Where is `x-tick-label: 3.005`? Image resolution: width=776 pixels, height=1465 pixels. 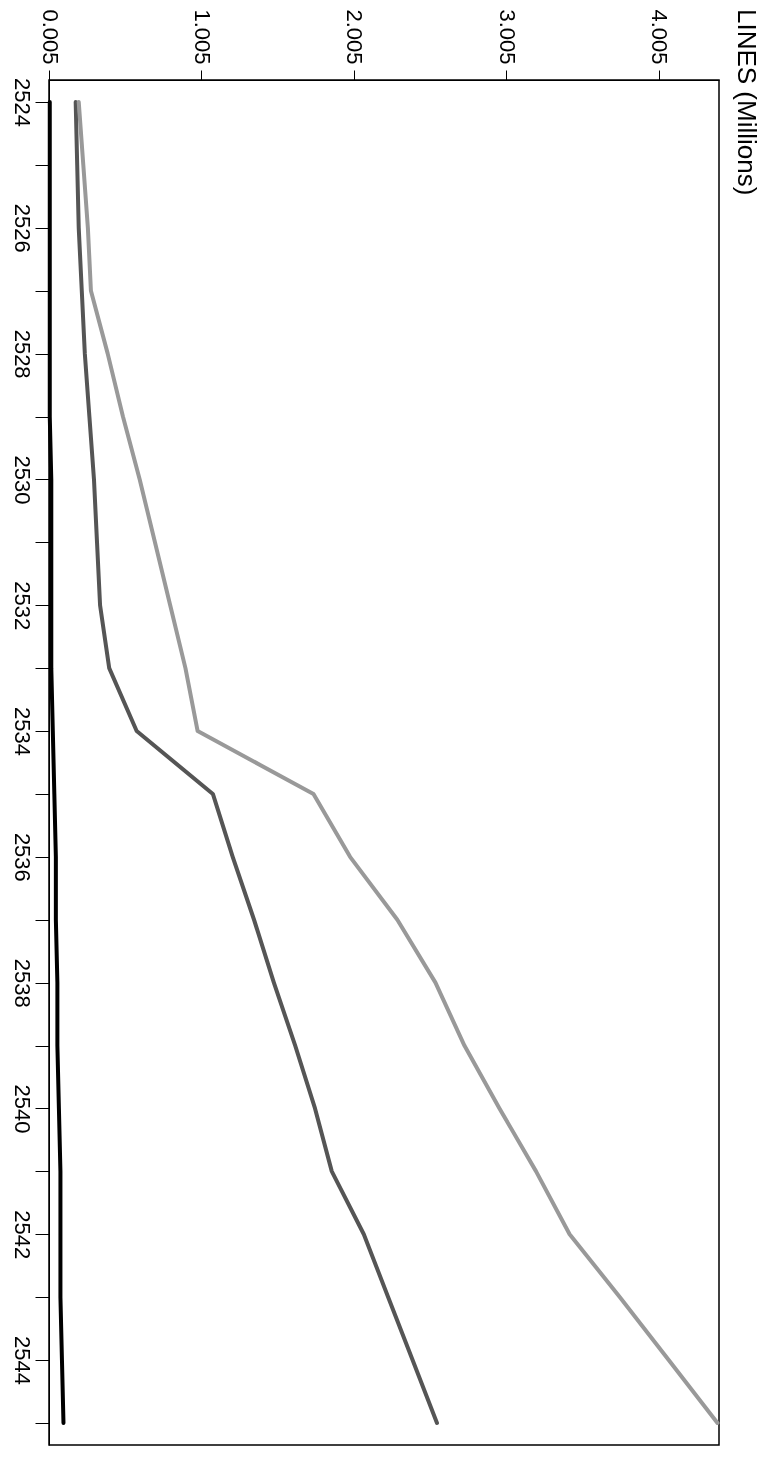 x-tick-label: 3.005 is located at coordinates (507, 37).